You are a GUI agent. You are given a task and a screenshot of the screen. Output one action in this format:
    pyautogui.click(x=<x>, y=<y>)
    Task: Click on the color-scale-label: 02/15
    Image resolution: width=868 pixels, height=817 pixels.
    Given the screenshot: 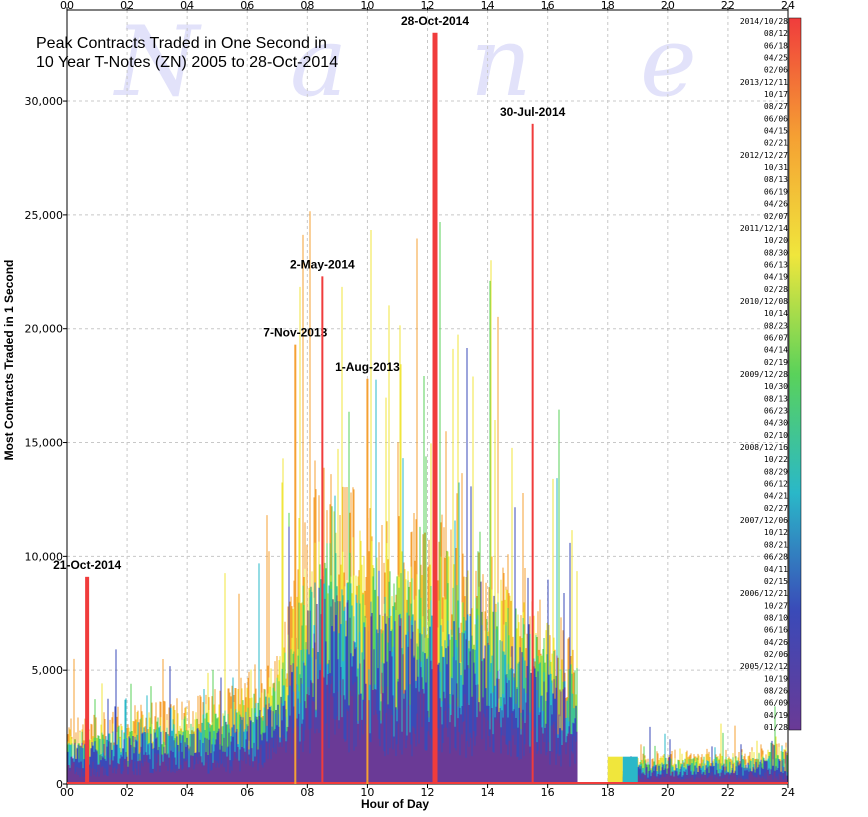 What is the action you would take?
    pyautogui.click(x=776, y=581)
    